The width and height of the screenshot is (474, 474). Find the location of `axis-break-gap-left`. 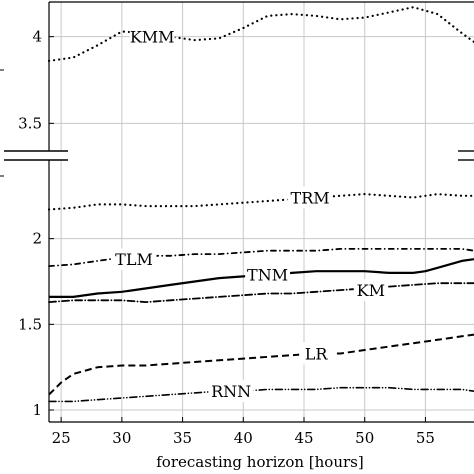

axis-break-gap-left is located at coordinates (35, 155).